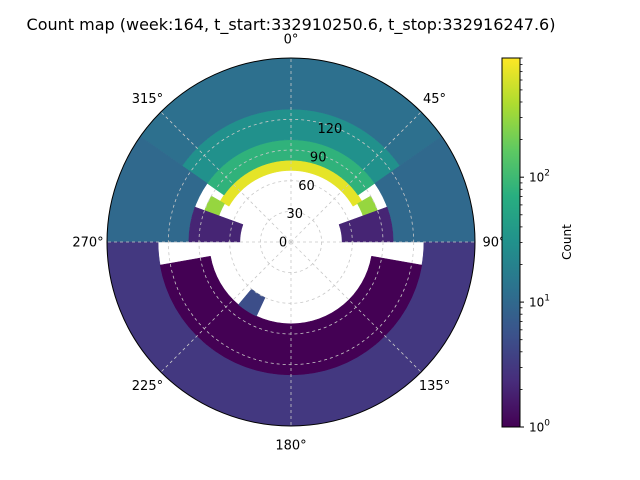  Describe the element at coordinates (539, 427) in the screenshot. I see `colorbar-tick-label: 10⁰` at that location.